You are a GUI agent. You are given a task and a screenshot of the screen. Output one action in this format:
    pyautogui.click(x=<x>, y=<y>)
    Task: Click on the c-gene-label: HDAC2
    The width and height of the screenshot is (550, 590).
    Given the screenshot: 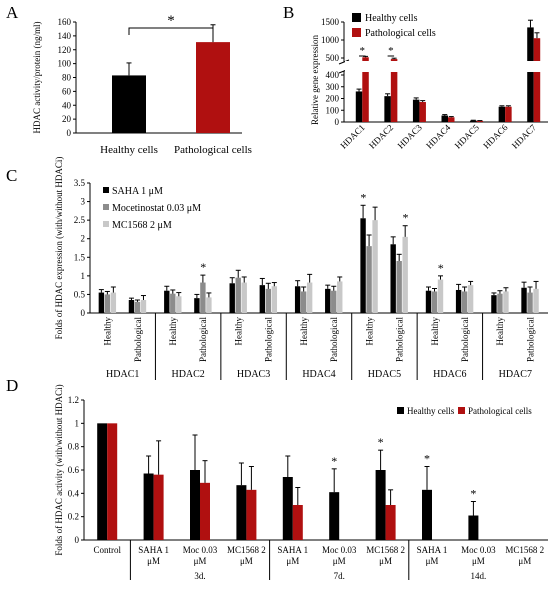 What is the action you would take?
    pyautogui.click(x=187, y=374)
    